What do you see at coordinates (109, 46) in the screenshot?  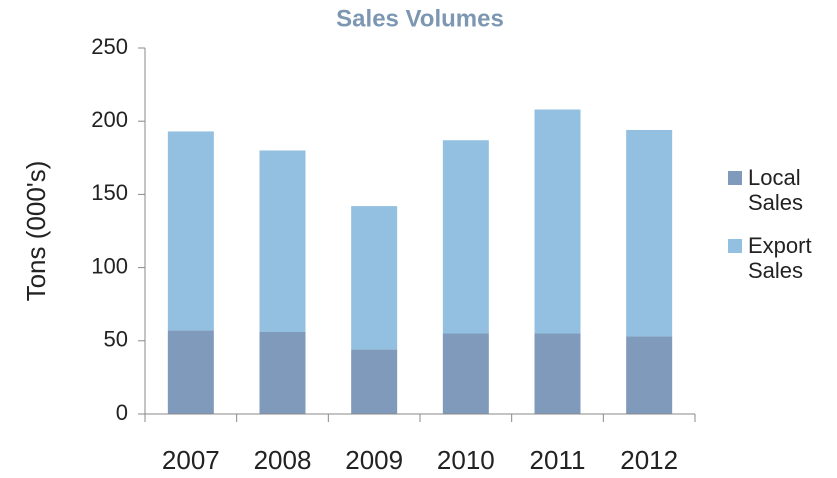 I see `y-tick-label: 250` at bounding box center [109, 46].